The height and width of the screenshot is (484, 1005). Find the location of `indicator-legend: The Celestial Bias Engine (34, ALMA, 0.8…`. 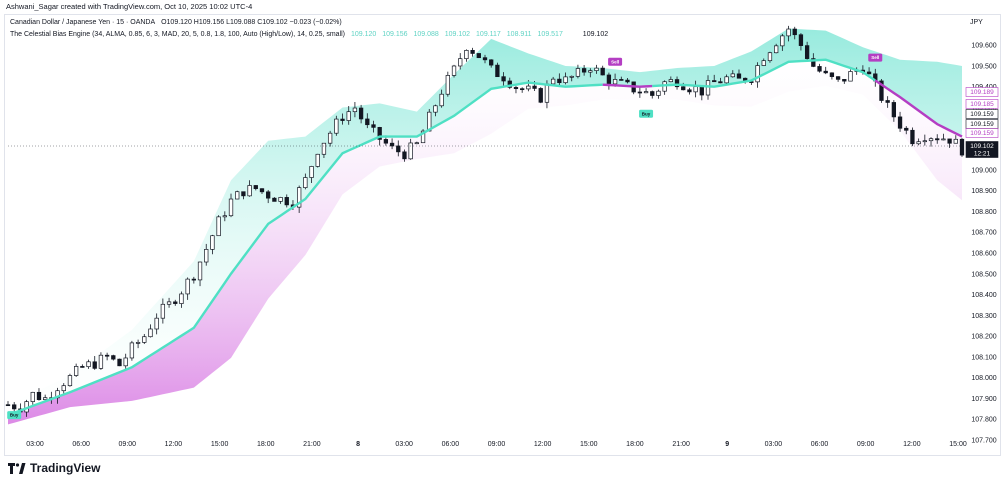

indicator-legend: The Celestial Bias Engine (34, ALMA, 0.8… is located at coordinates (311, 34).